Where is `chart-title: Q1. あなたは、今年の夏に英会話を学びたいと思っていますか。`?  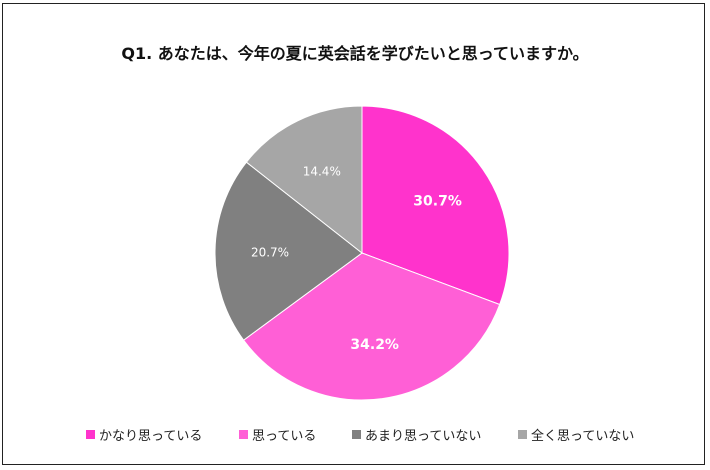
chart-title: Q1. あなたは、今年の夏に英会話を学びたいと思っていますか。 is located at coordinates (355, 53).